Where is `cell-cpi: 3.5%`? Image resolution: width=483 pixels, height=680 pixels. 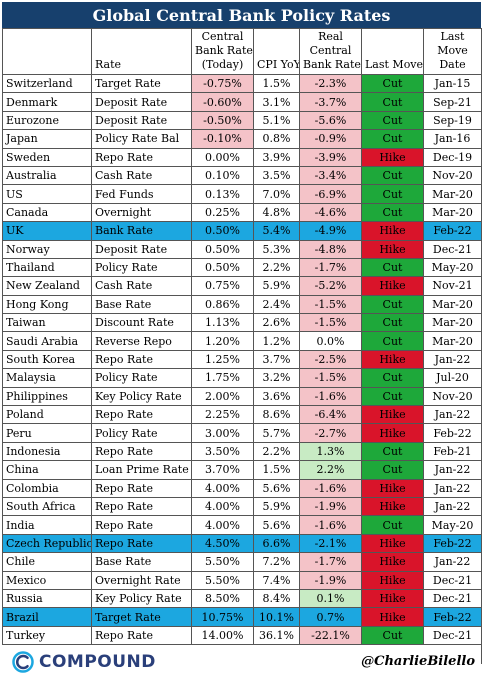 cell-cpi: 3.5% is located at coordinates (276, 175).